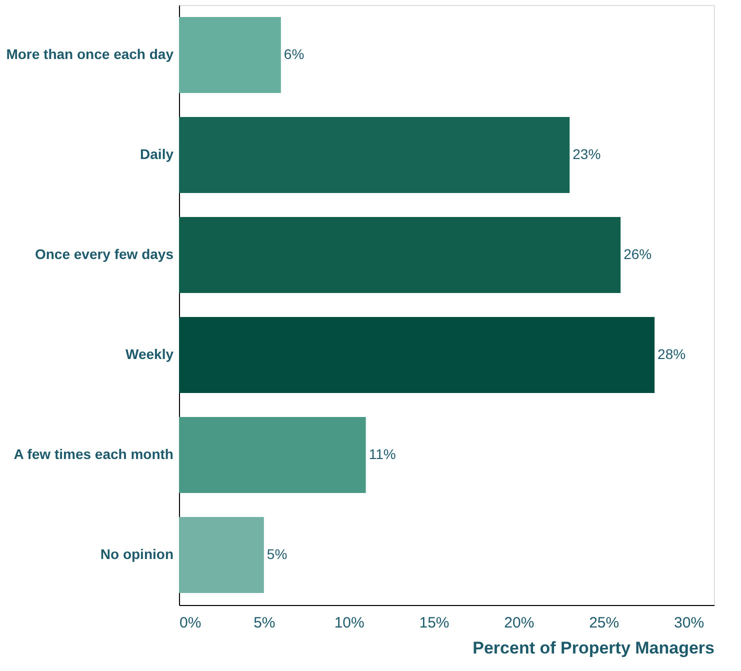  What do you see at coordinates (90, 54) in the screenshot?
I see `y-tick-label: More than once each day` at bounding box center [90, 54].